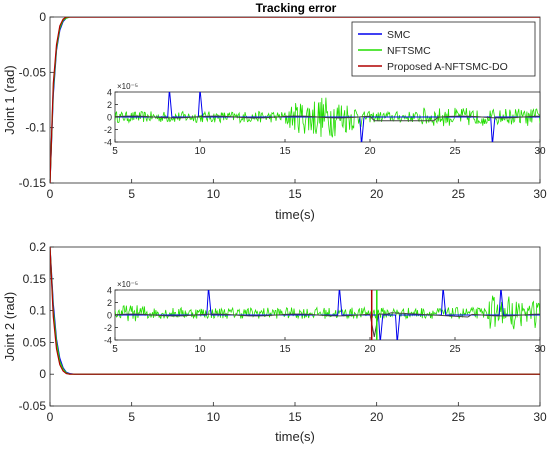 The width and height of the screenshot is (550, 459). What do you see at coordinates (399, 35) in the screenshot?
I see `legend-entry: SMC` at bounding box center [399, 35].